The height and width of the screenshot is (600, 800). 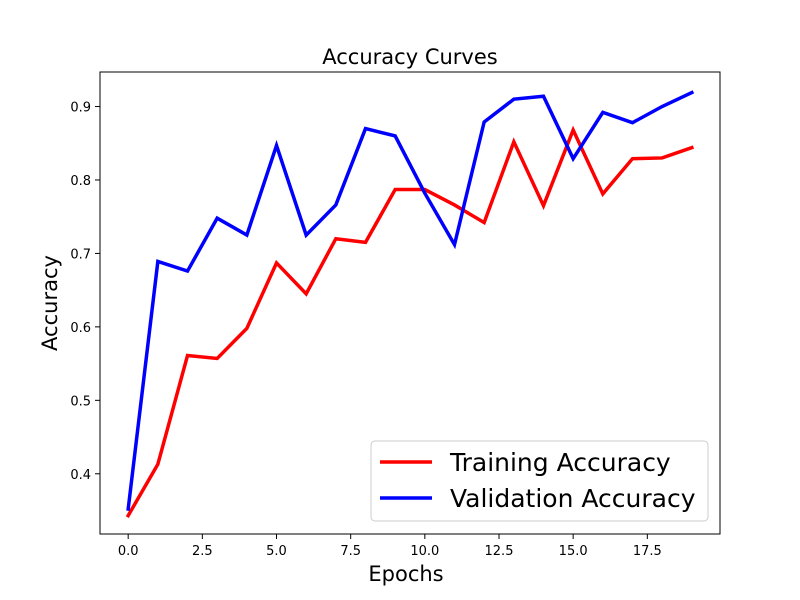 I want to click on y-tick-label: 0.7, so click(x=80, y=254).